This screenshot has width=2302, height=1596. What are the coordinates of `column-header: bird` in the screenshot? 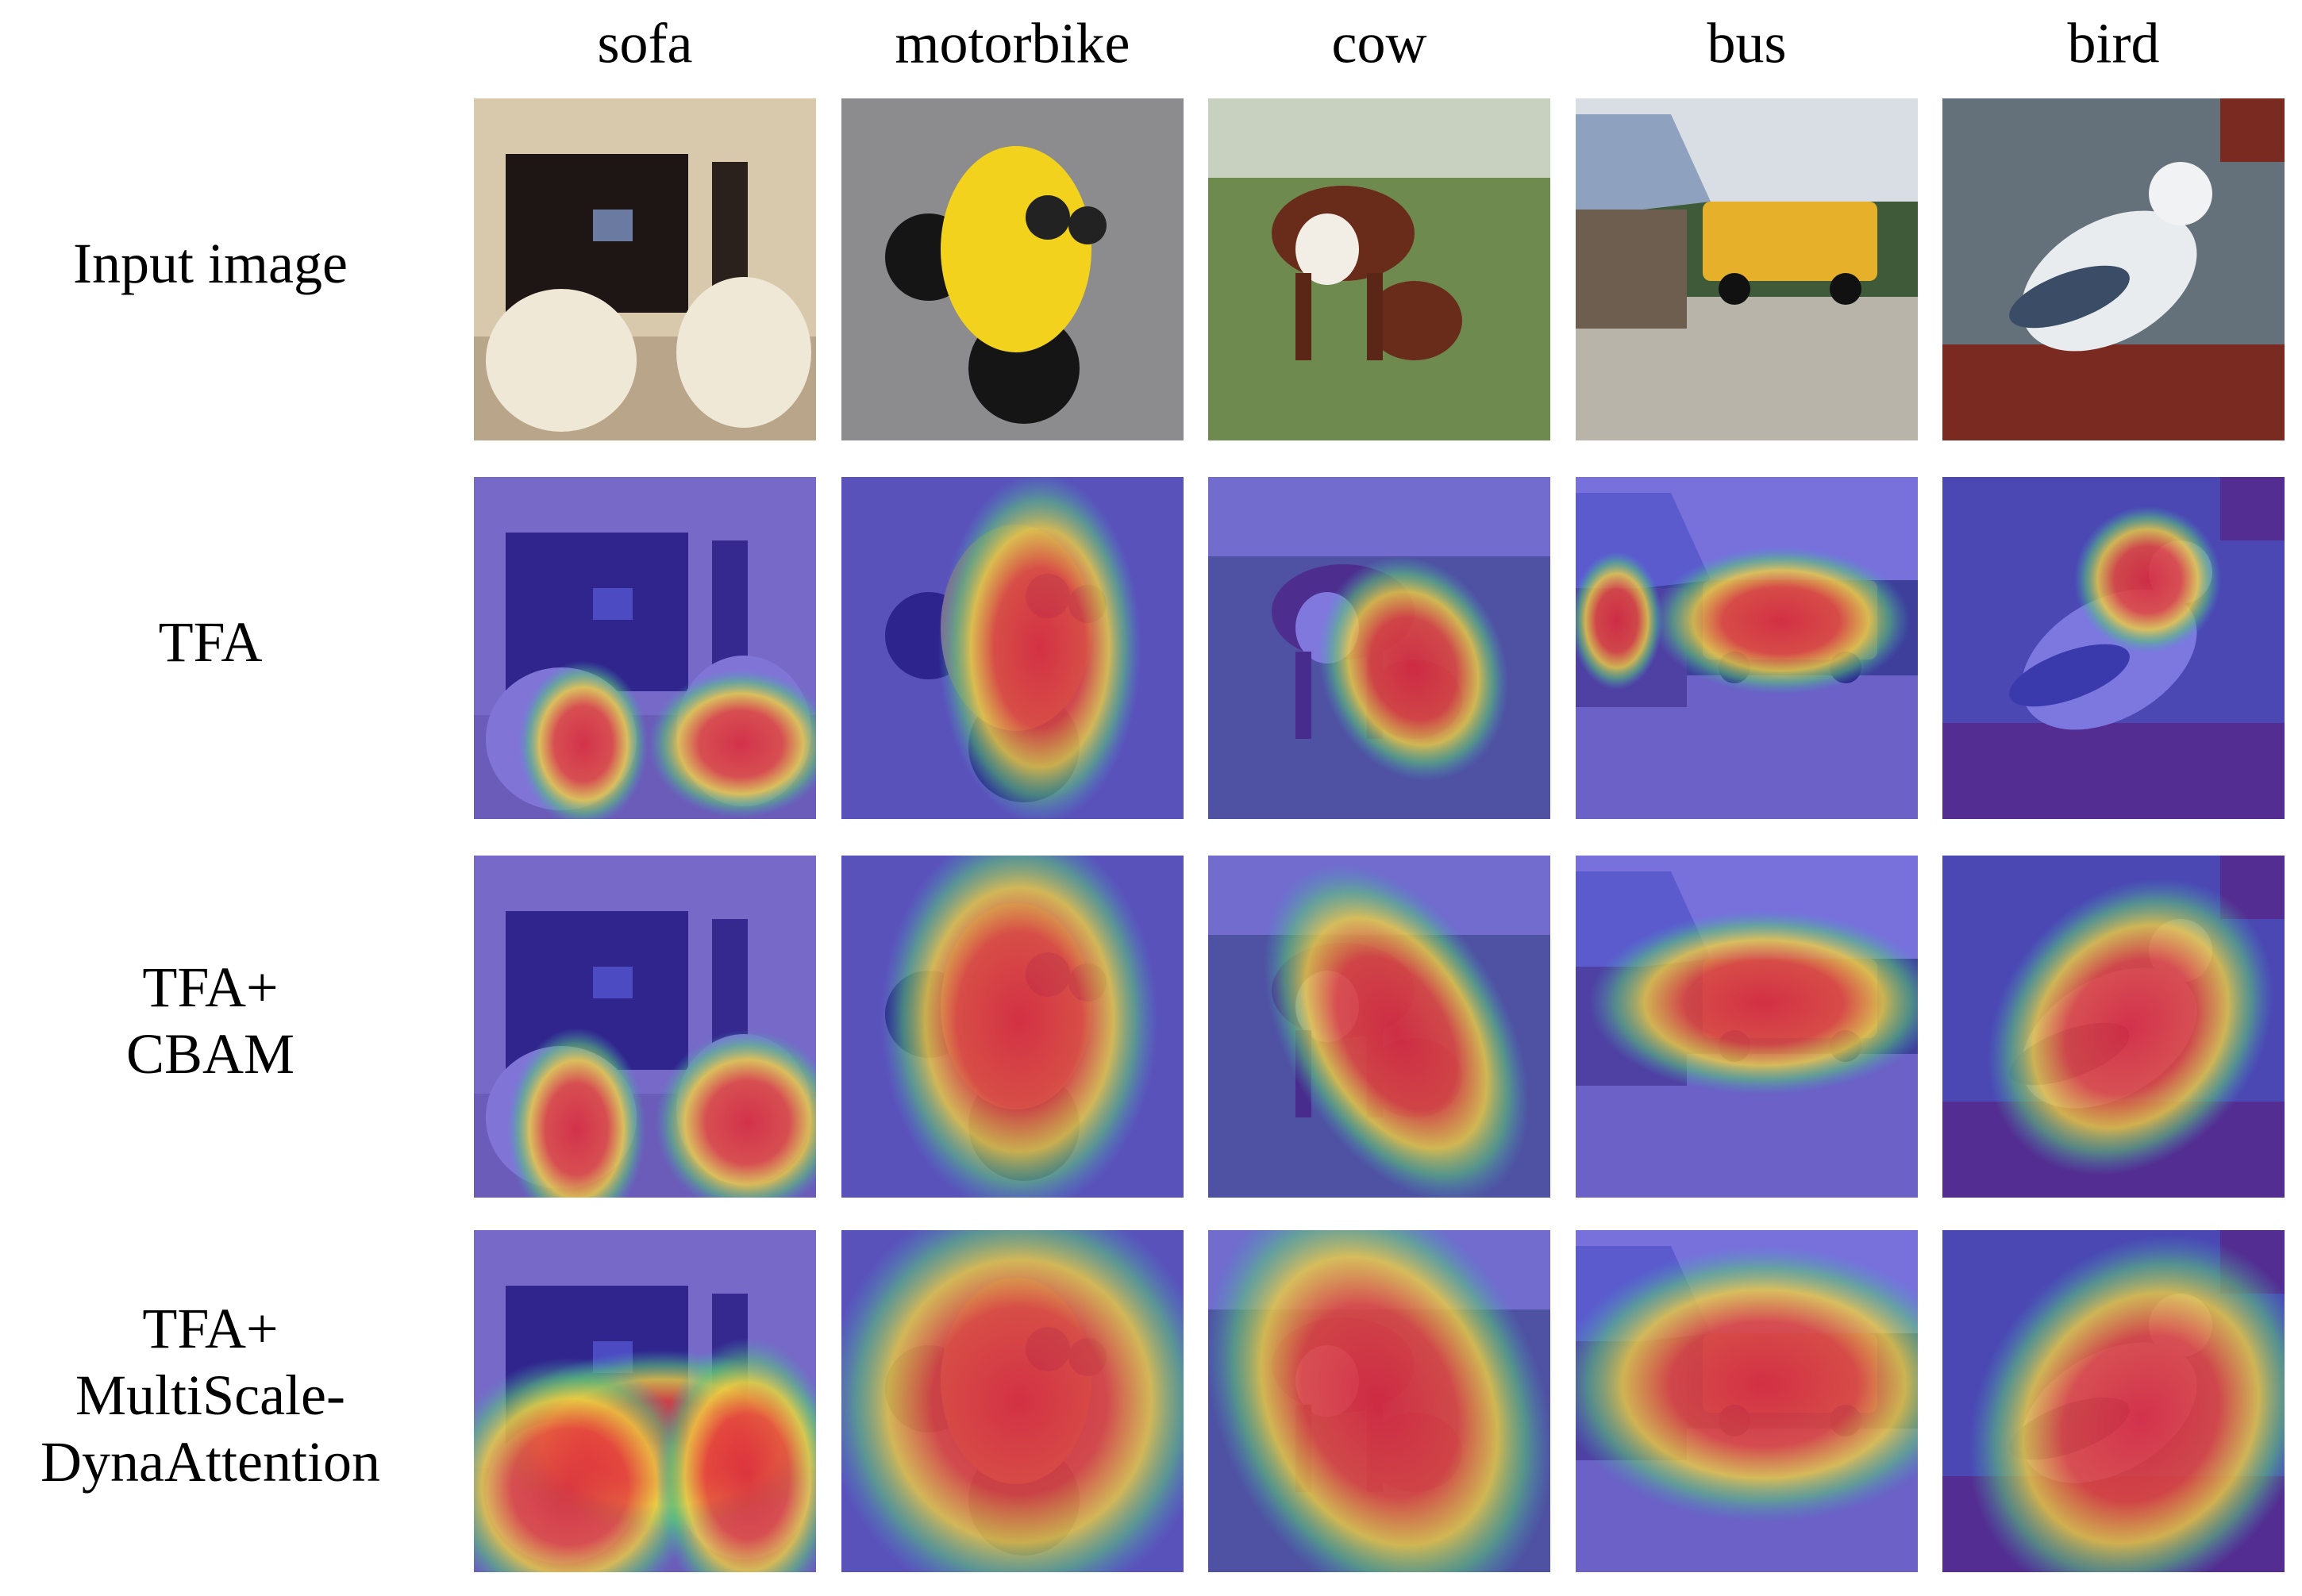 It's located at (2114, 43).